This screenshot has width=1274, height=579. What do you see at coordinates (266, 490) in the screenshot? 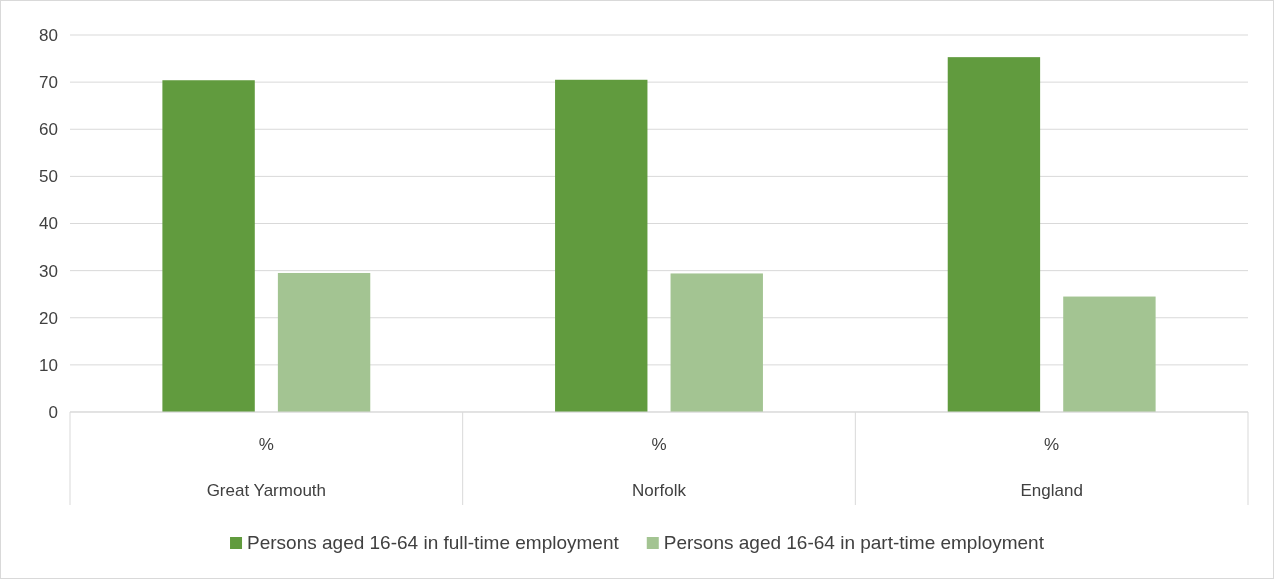
I see `x-tick-label: Great Yarmouth` at bounding box center [266, 490].